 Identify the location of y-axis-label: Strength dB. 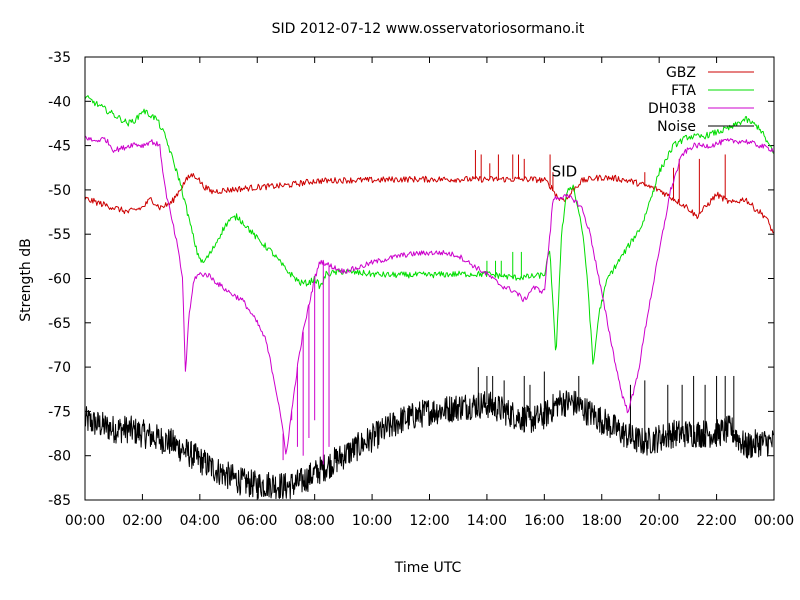
(26, 280).